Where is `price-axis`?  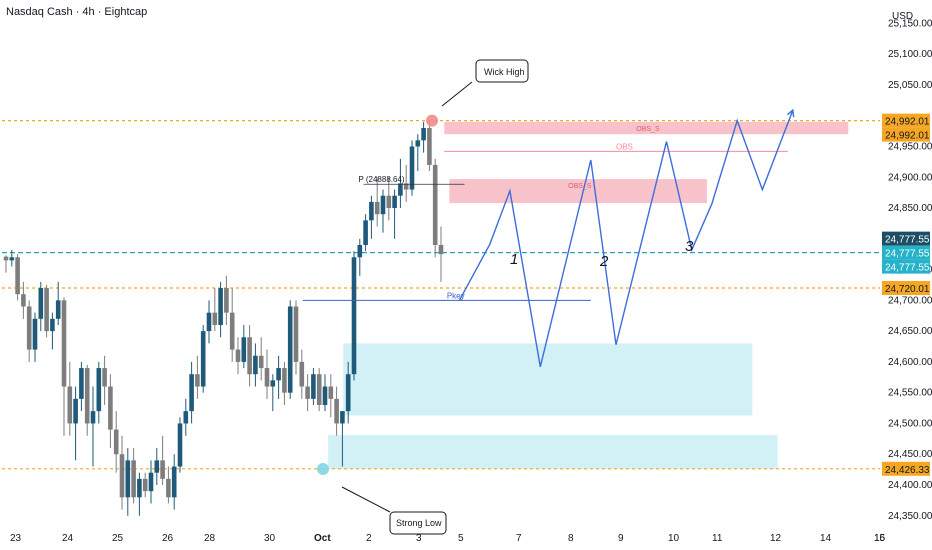
price-axis is located at coordinates (907, 275).